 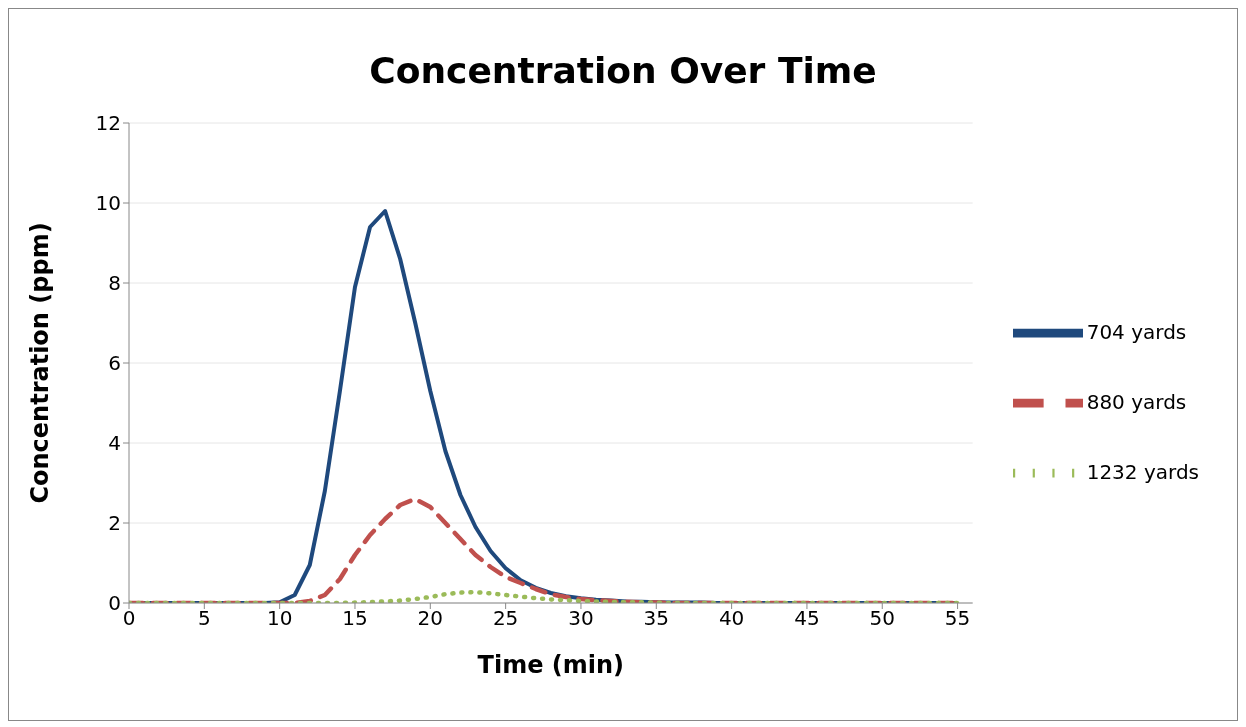 What do you see at coordinates (731, 618) in the screenshot?
I see `x-tick-label: 40` at bounding box center [731, 618].